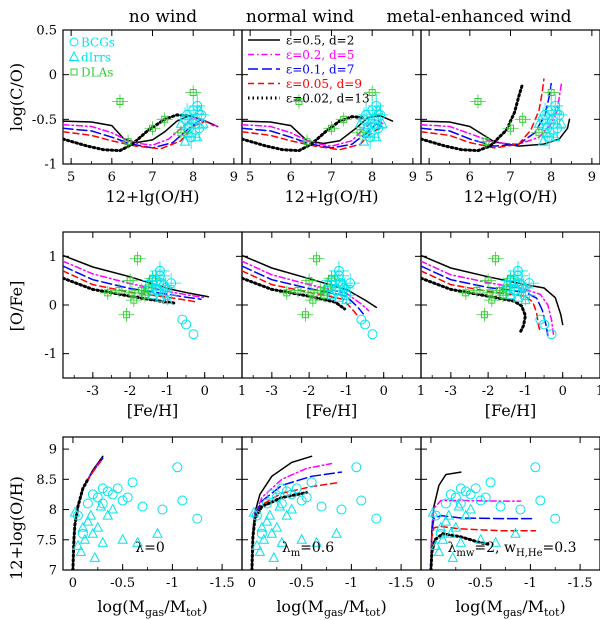 The height and width of the screenshot is (620, 600). What do you see at coordinates (512, 549) in the screenshot?
I see `annotation-lambda-mw: λmw=2, wH,He=0.3` at bounding box center [512, 549].